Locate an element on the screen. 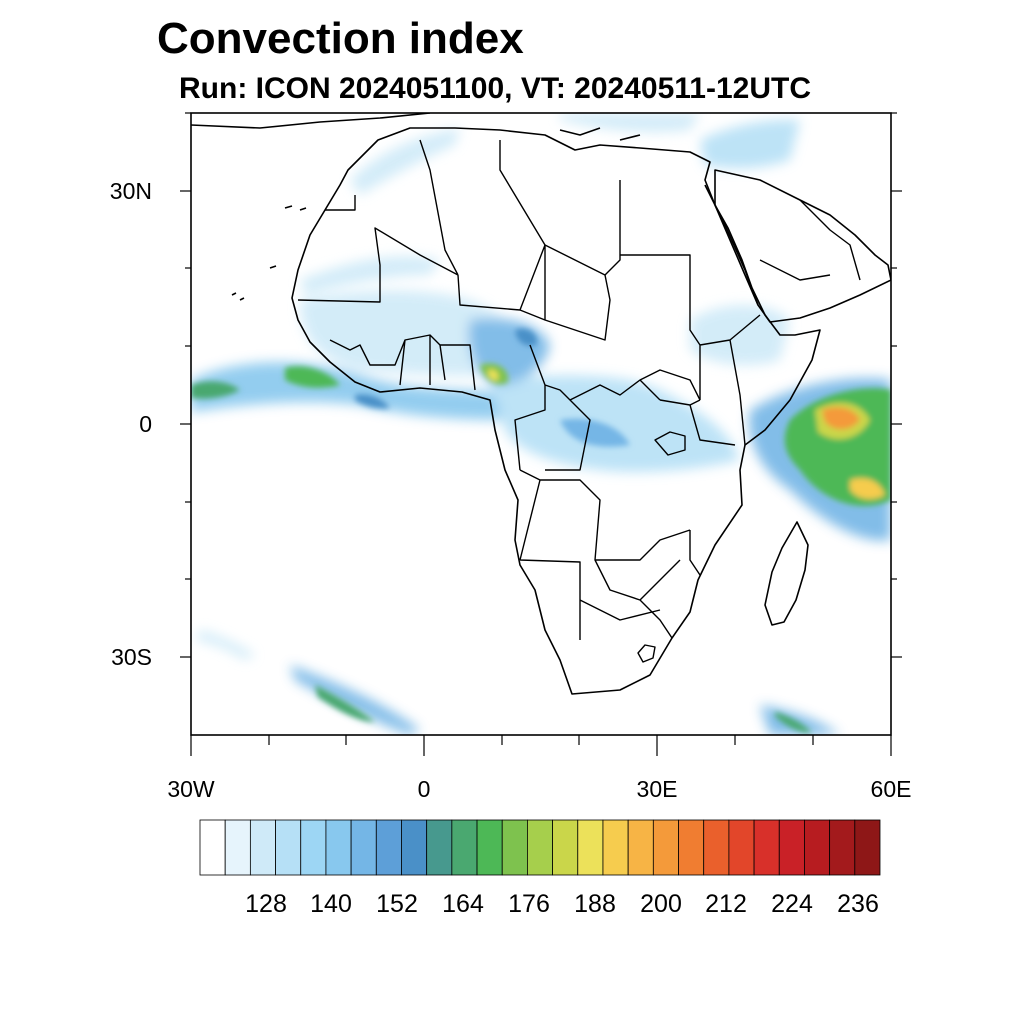 The height and width of the screenshot is (1024, 1024). colorbar-label: 128 is located at coordinates (266, 904).